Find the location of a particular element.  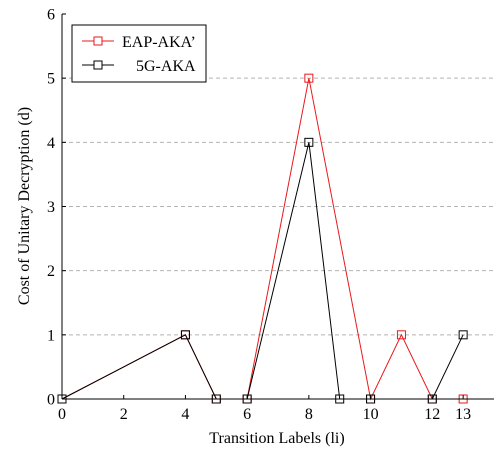

x-axis-label: Transition Labels (li) is located at coordinates (276, 438).